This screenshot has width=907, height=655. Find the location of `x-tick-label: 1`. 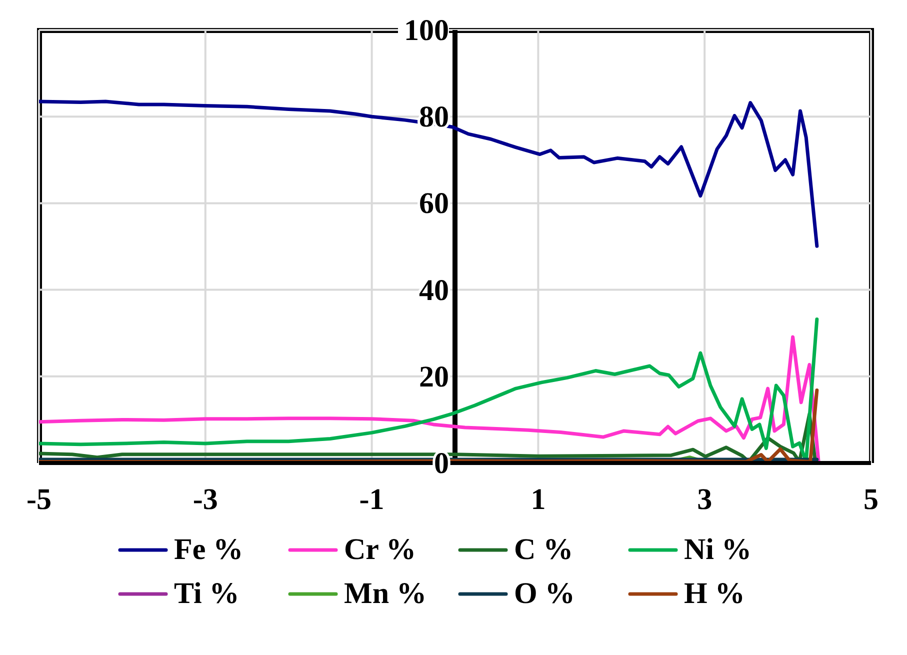

x-tick-label: 1 is located at coordinates (538, 499).